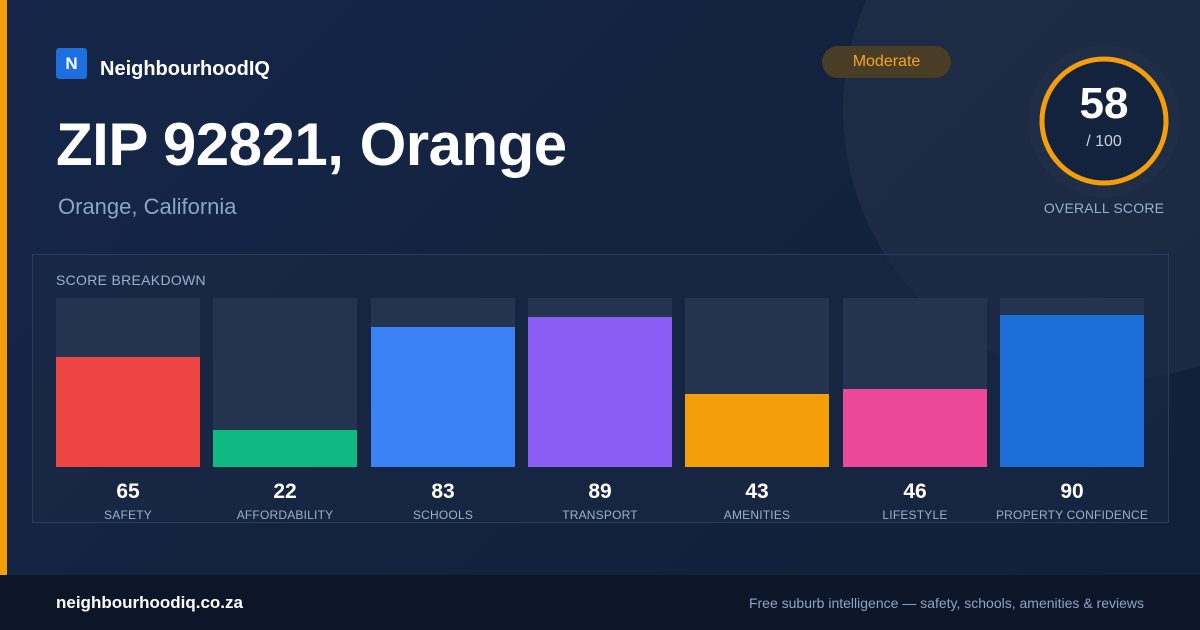 The width and height of the screenshot is (1200, 630). I want to click on brand-name: NeighbourhoodIQ, so click(185, 69).